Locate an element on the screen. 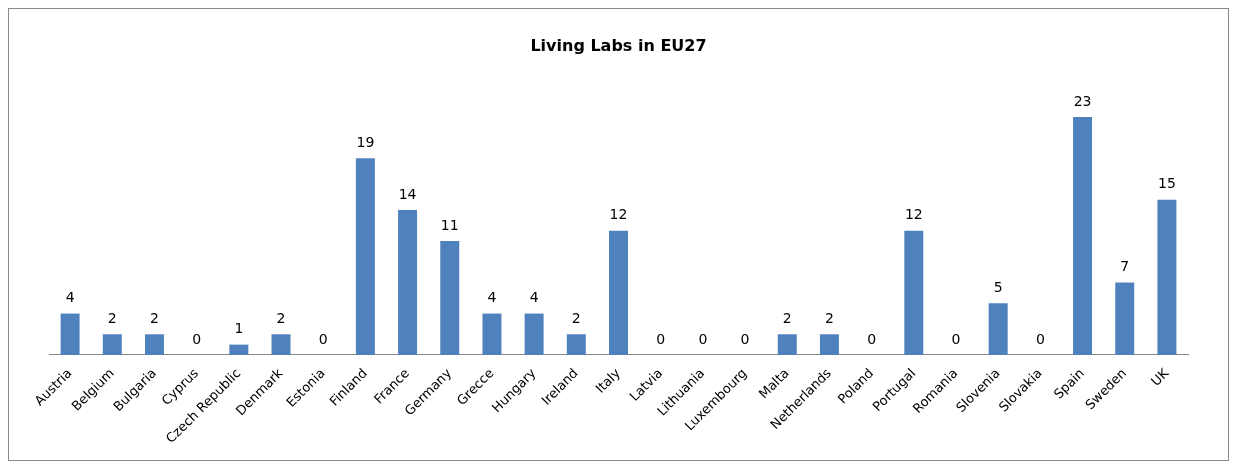 This screenshot has height=469, width=1237. data-label: 14 is located at coordinates (407, 193).